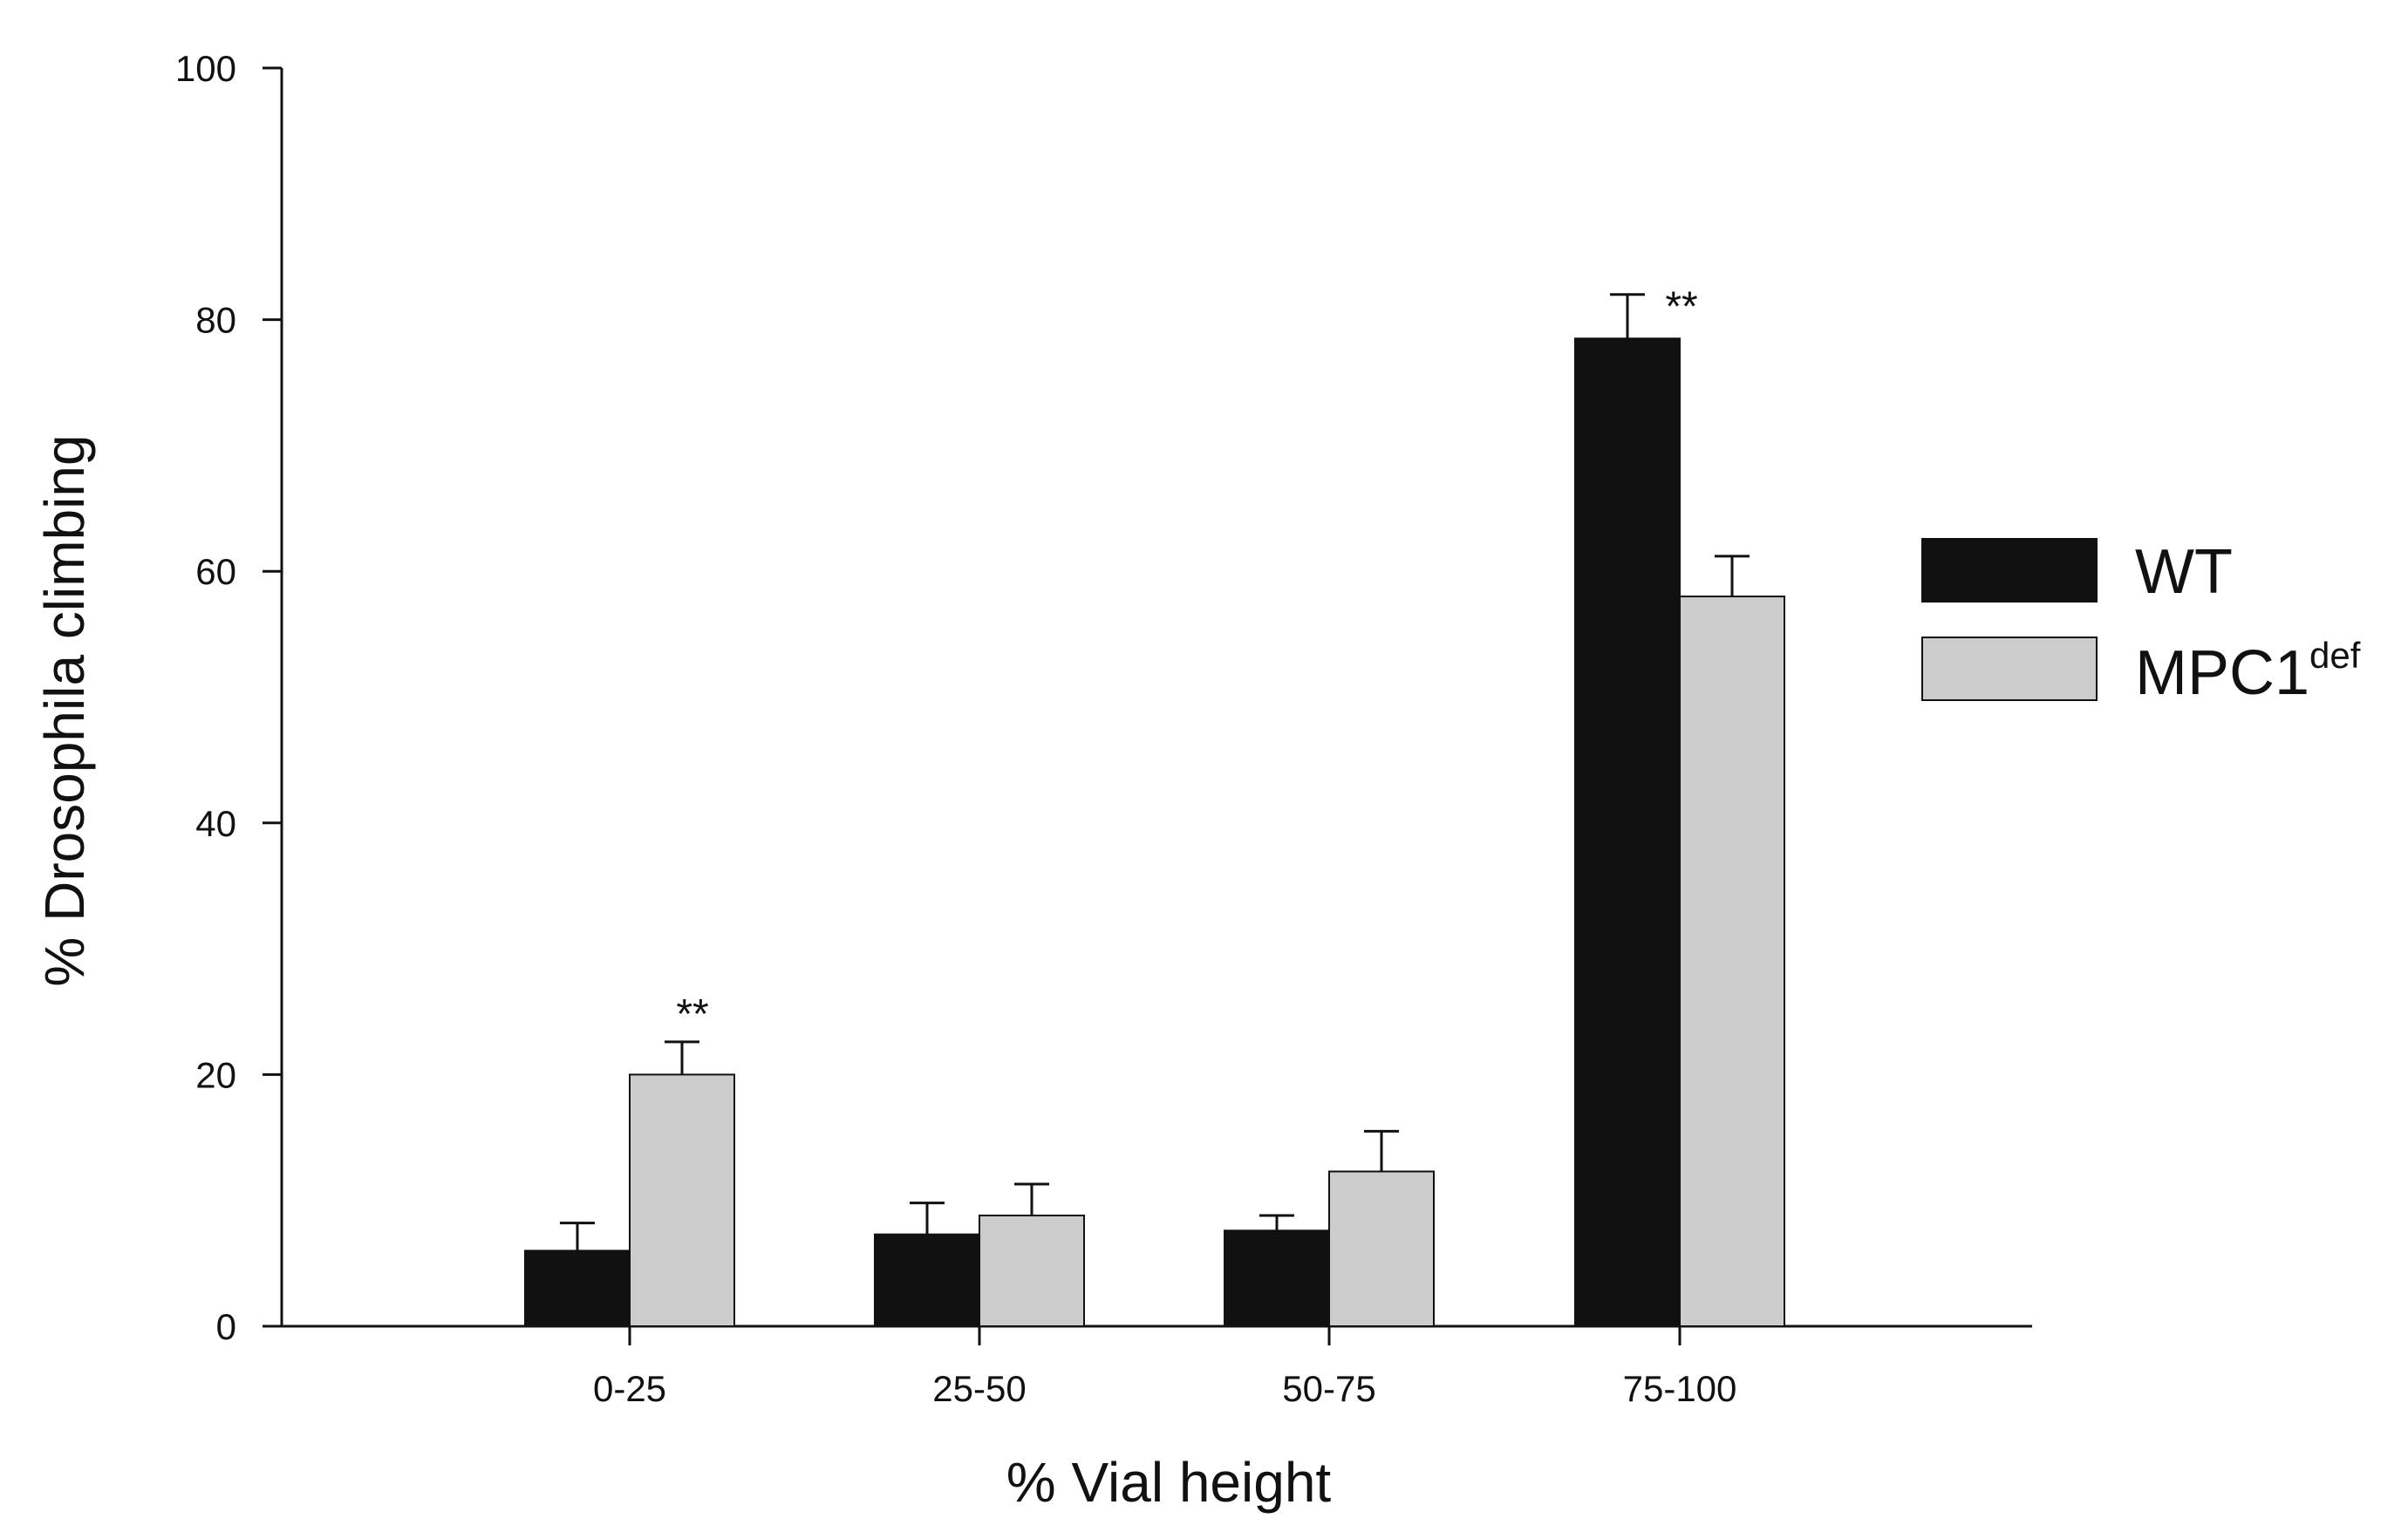  I want to click on significance-annotation-75-100: **, so click(1681, 307).